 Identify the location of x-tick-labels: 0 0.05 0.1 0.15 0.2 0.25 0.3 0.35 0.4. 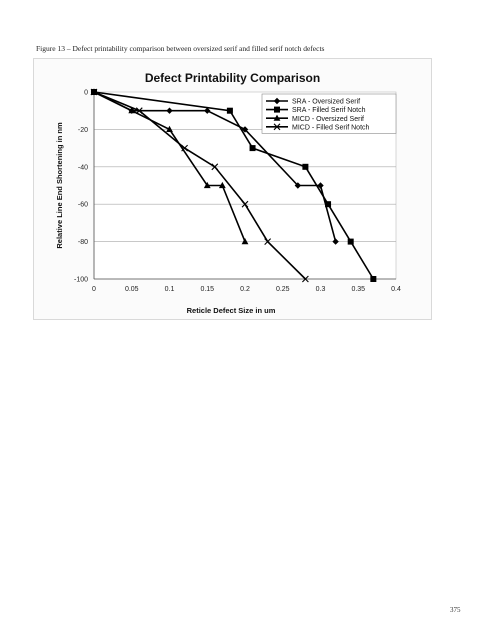
(246, 289).